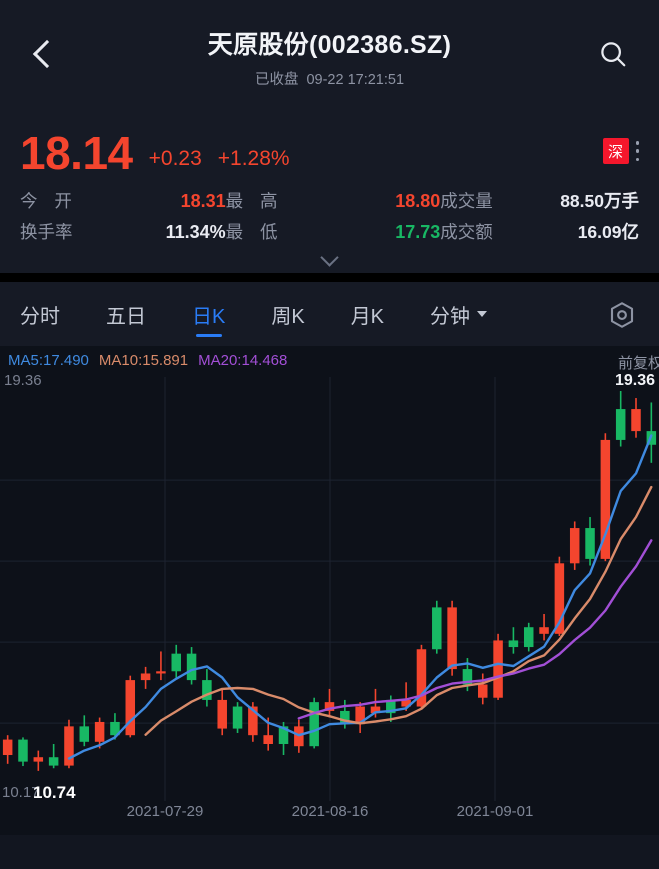 The height and width of the screenshot is (869, 659). Describe the element at coordinates (23, 380) in the screenshot. I see `y-axis-max-left: 19.36` at that location.